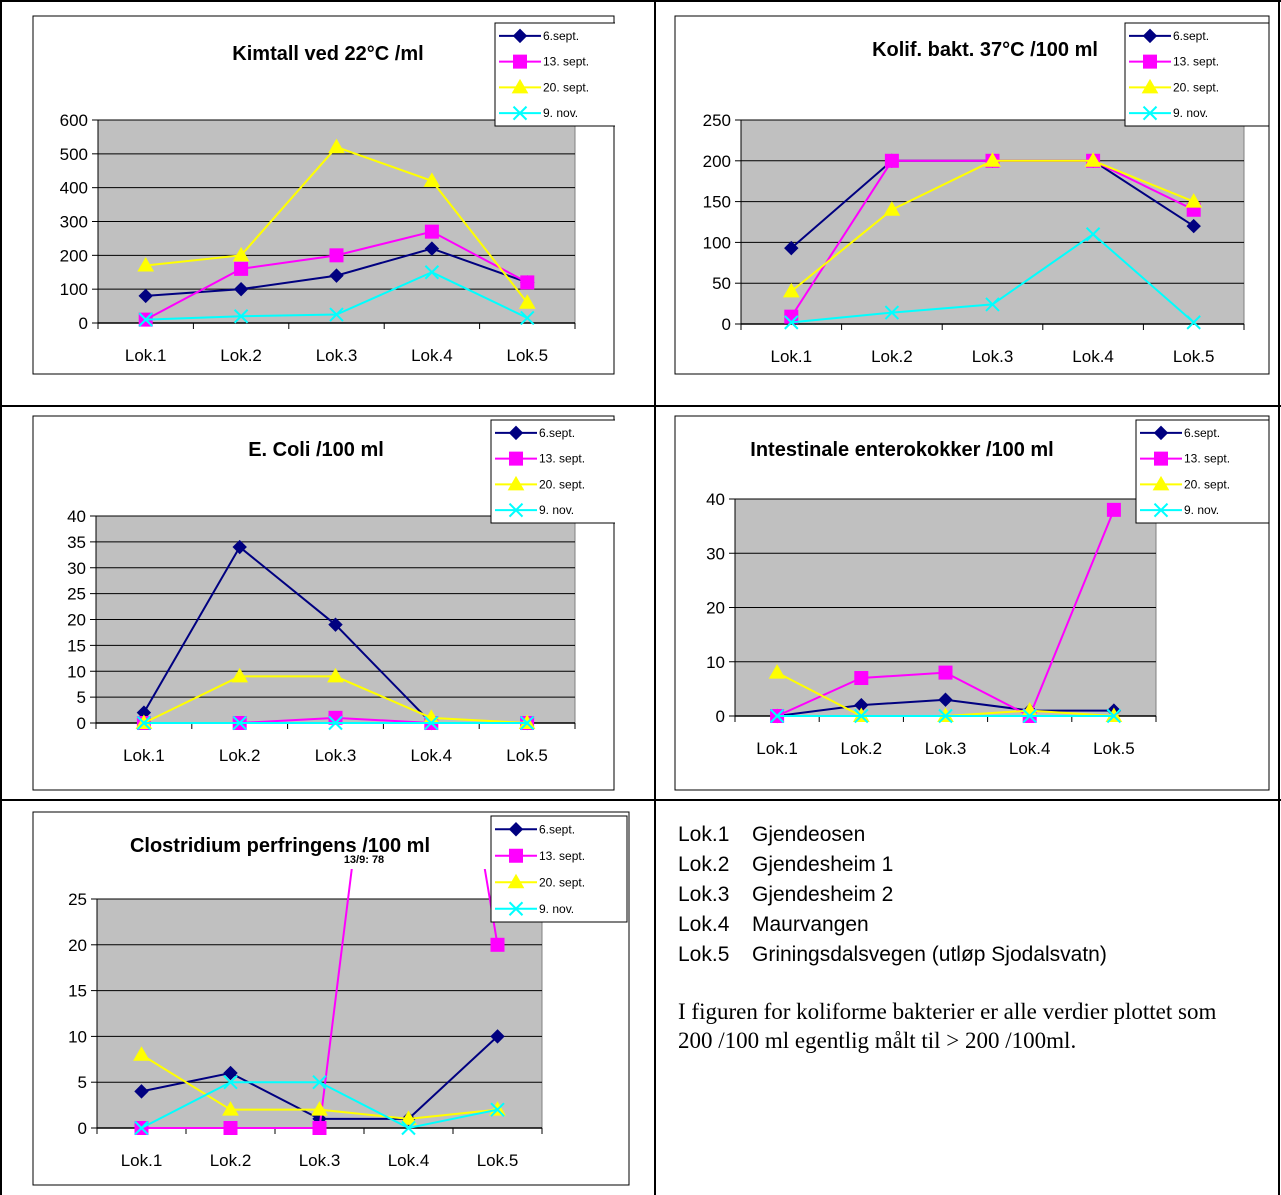 The height and width of the screenshot is (1195, 1281). Describe the element at coordinates (985, 50) in the screenshot. I see `chart-title: Kolif. bakt. 37°C /100 ml` at that location.